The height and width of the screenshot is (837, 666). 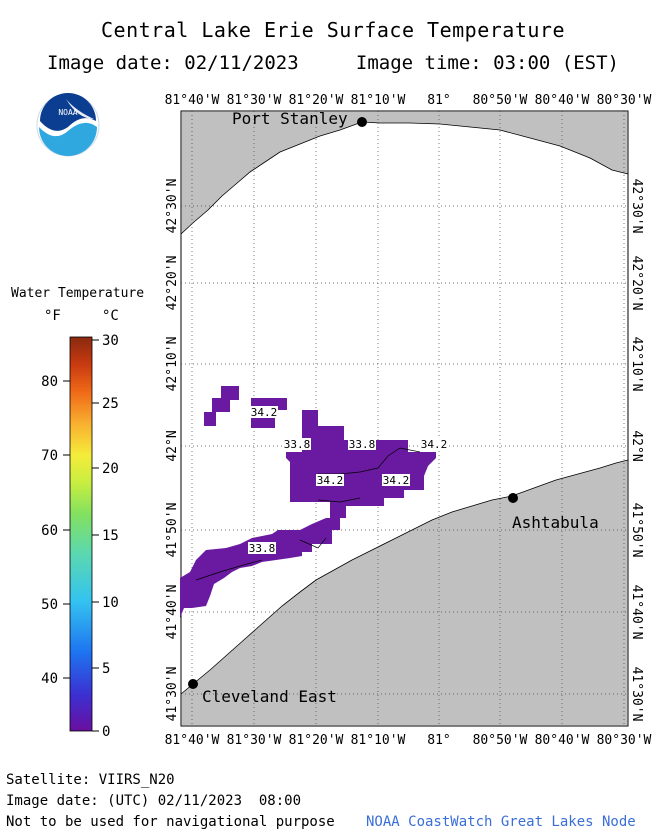 What do you see at coordinates (500, 740) in the screenshot?
I see `lon-label-bottom: 80°50'W` at bounding box center [500, 740].